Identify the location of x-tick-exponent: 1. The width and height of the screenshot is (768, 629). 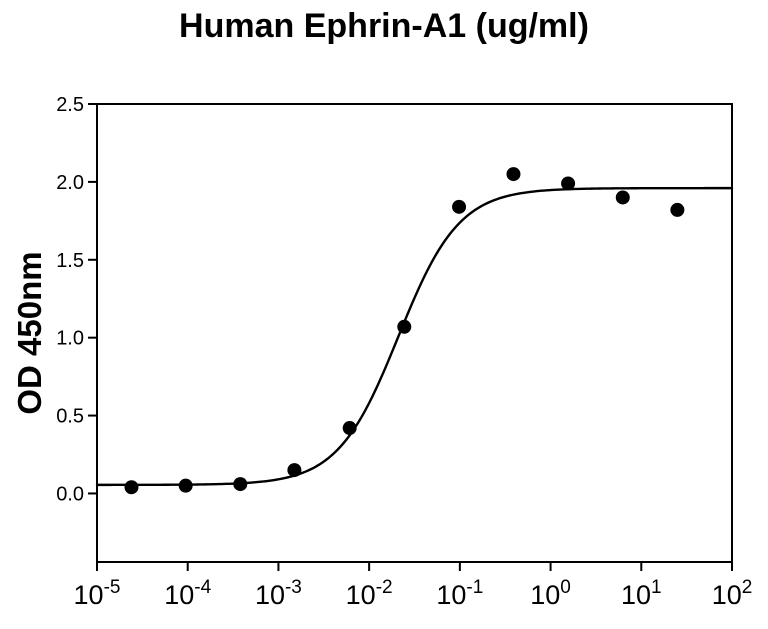
(656, 587).